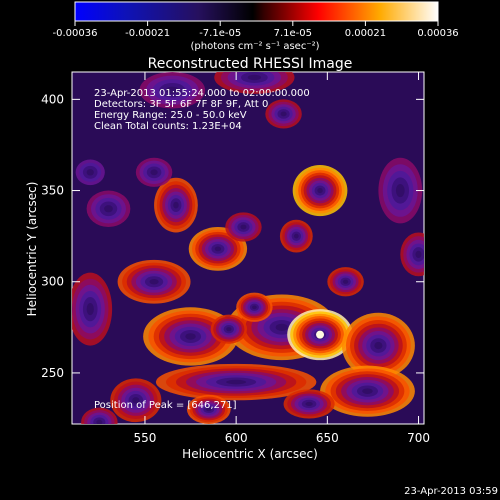 The width and height of the screenshot is (500, 500). Describe the element at coordinates (320, 334) in the screenshot. I see `peak-marker` at that location.